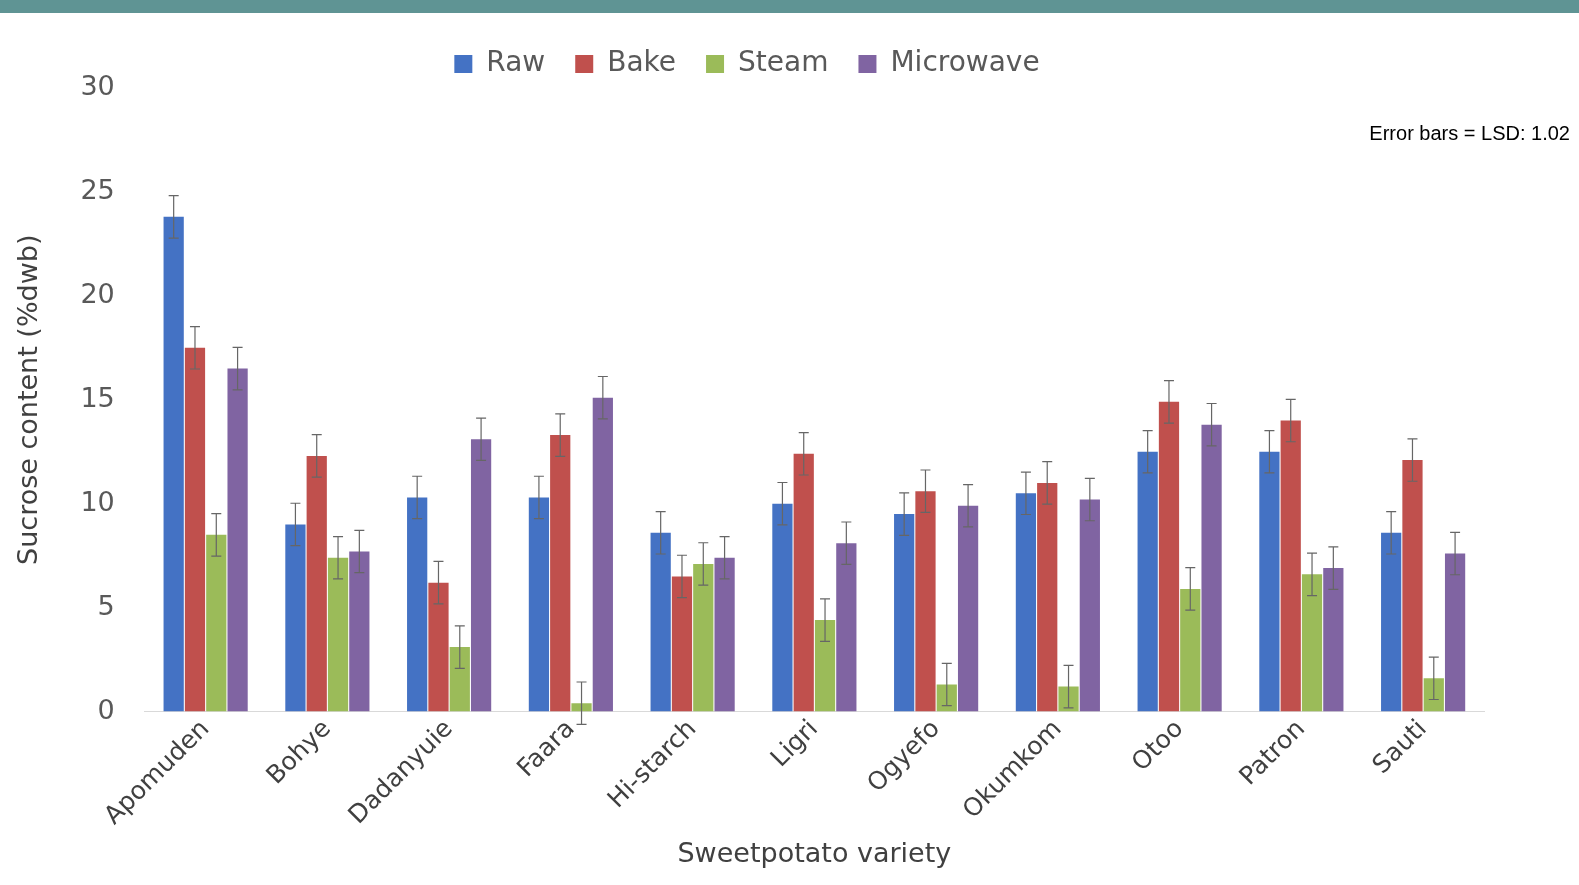 Image resolution: width=1579 pixels, height=885 pixels. What do you see at coordinates (97, 293) in the screenshot?
I see `y-tick-label: 20` at bounding box center [97, 293].